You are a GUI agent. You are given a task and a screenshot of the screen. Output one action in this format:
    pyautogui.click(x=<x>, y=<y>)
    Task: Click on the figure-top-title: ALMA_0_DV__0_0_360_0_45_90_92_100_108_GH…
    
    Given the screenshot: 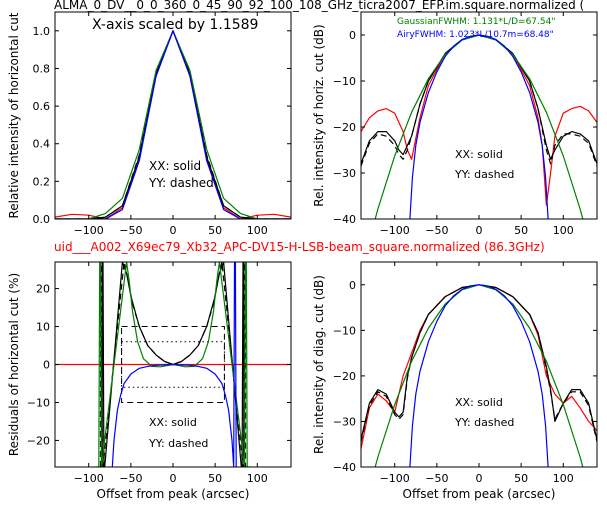 What is the action you would take?
    pyautogui.click(x=319, y=6)
    